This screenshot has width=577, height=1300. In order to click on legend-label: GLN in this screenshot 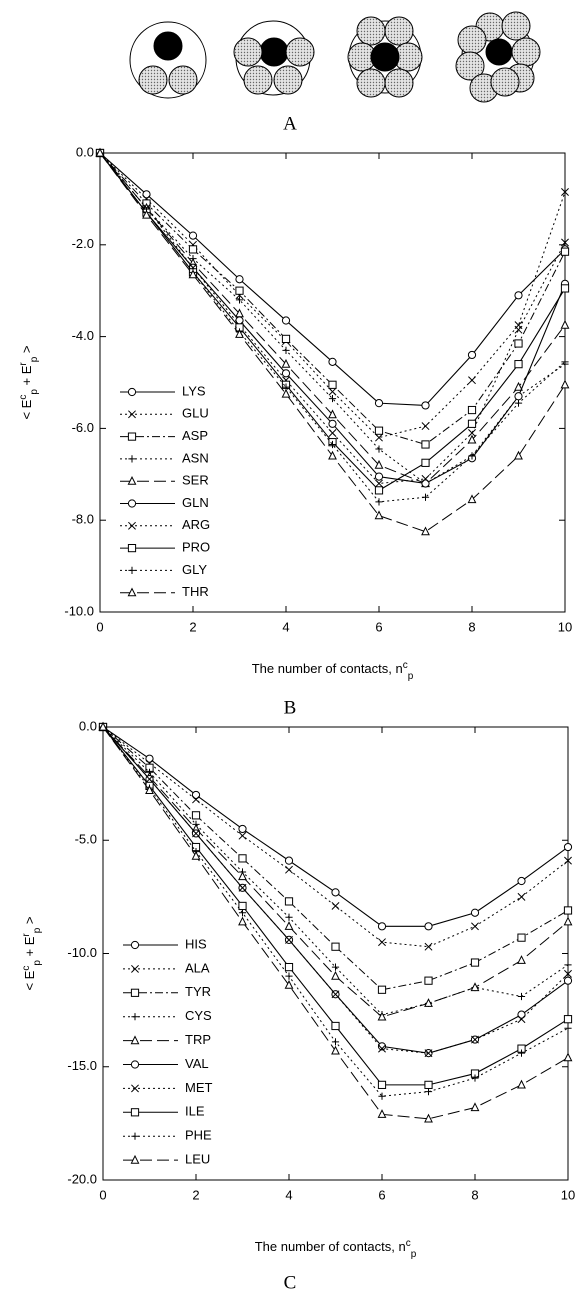, I will do `click(195, 502)`.